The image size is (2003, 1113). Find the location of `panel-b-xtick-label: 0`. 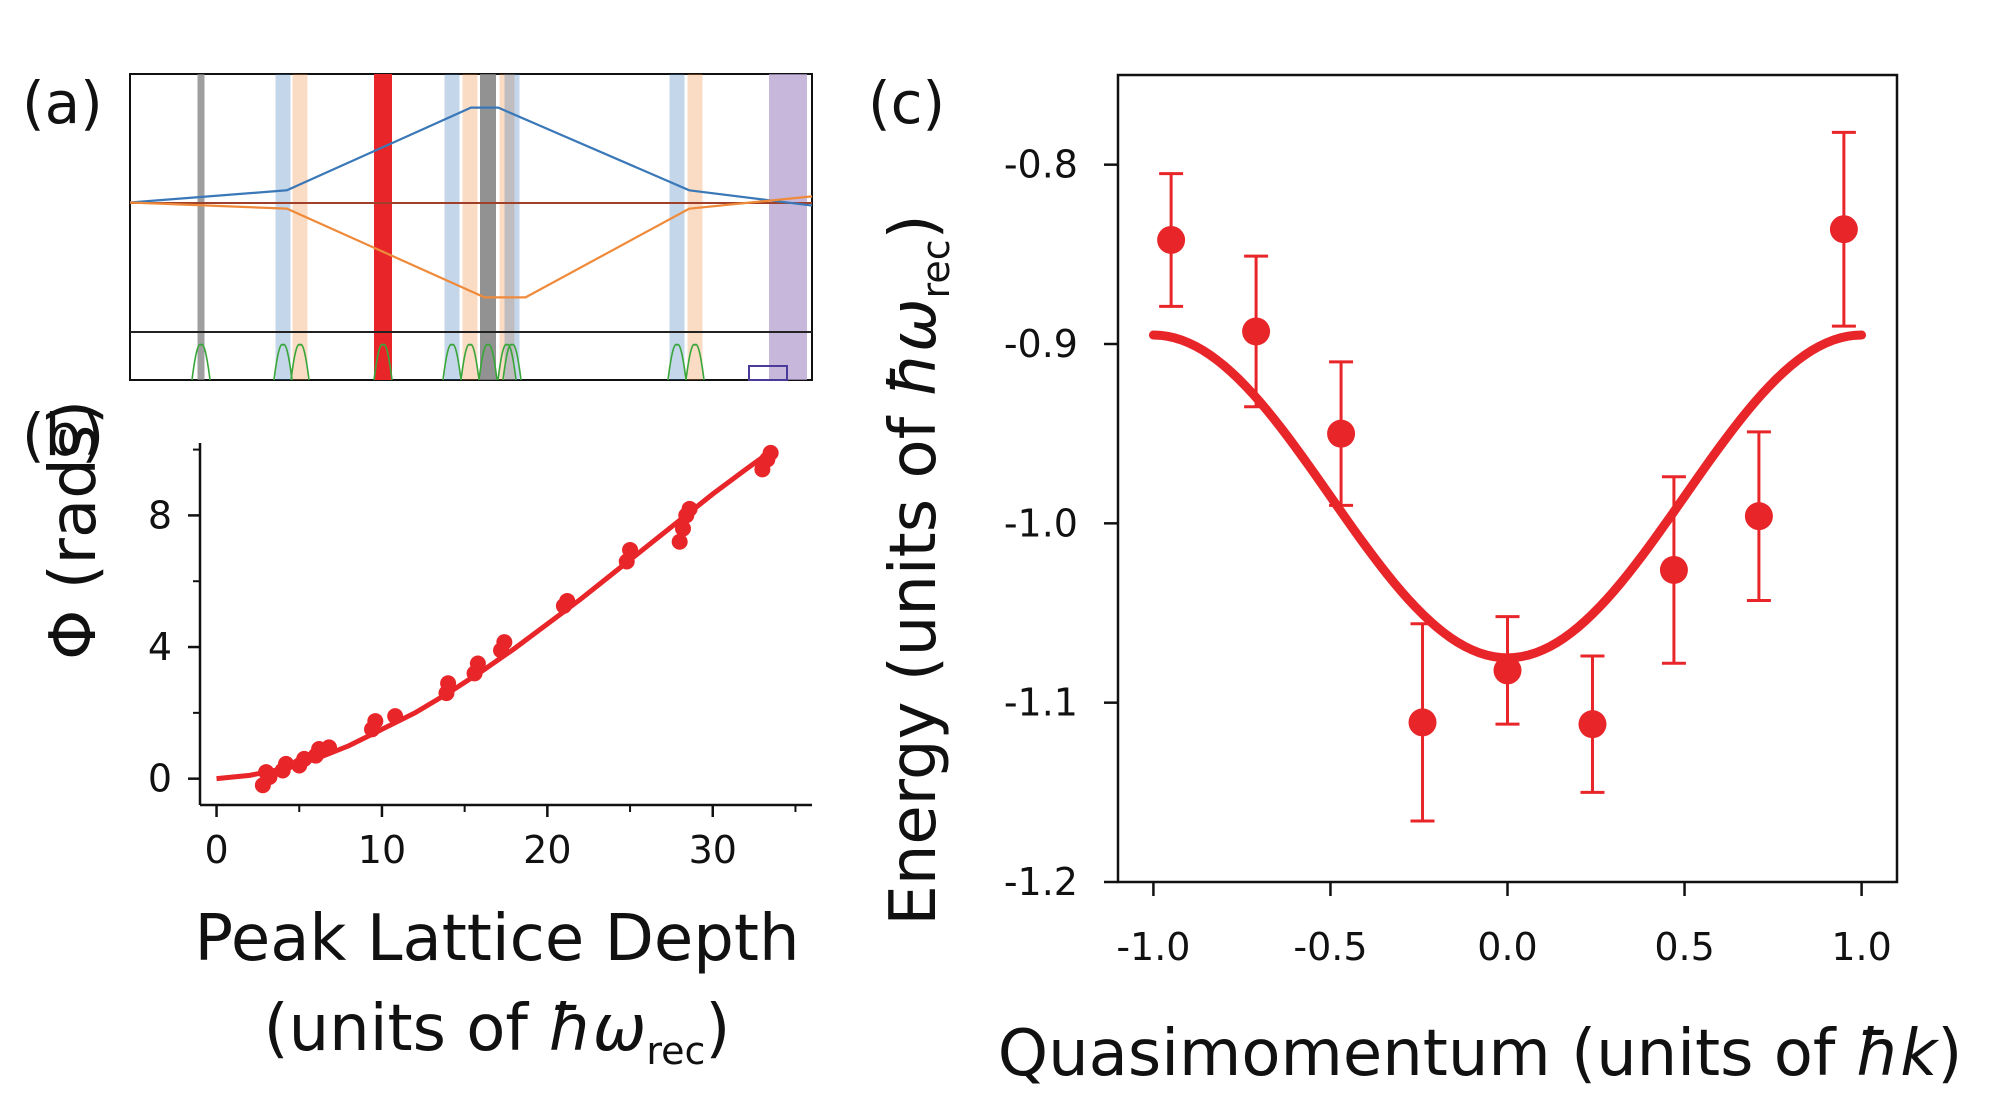

panel-b-xtick-label: 0 is located at coordinates (216, 850).